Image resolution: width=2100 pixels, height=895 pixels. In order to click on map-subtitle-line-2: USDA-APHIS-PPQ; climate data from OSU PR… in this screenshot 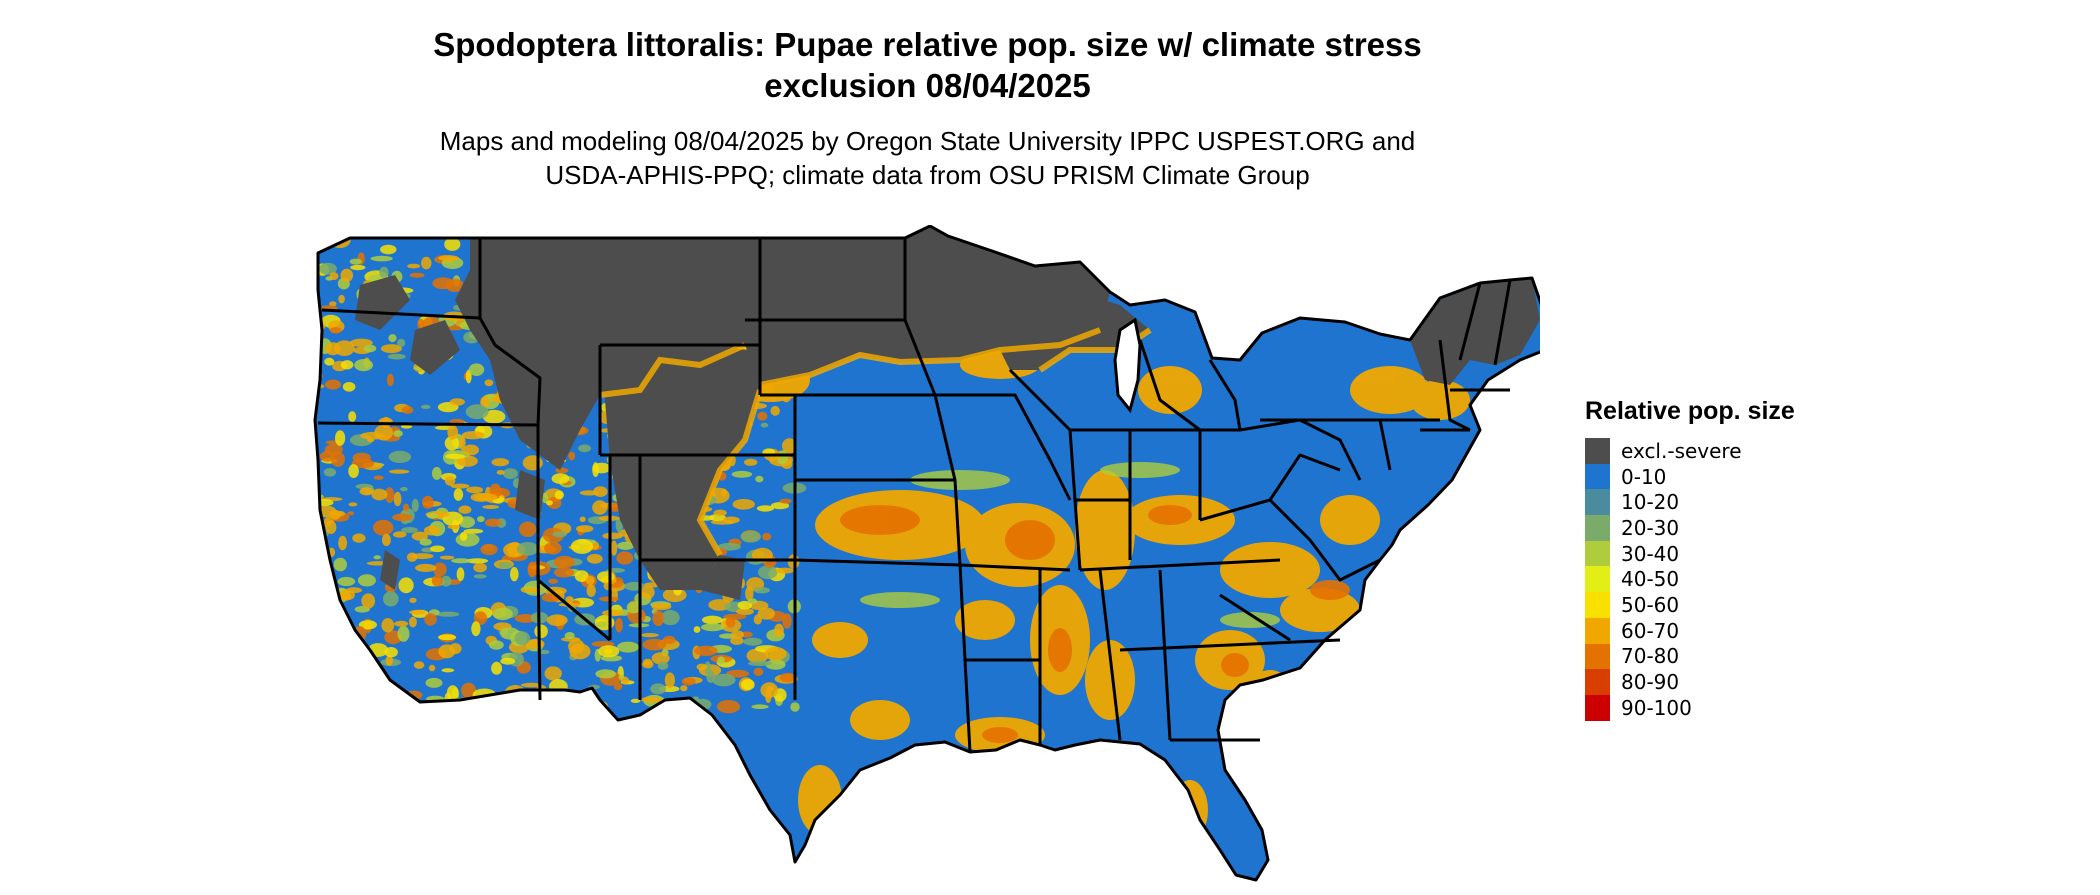, I will do `click(927, 175)`.